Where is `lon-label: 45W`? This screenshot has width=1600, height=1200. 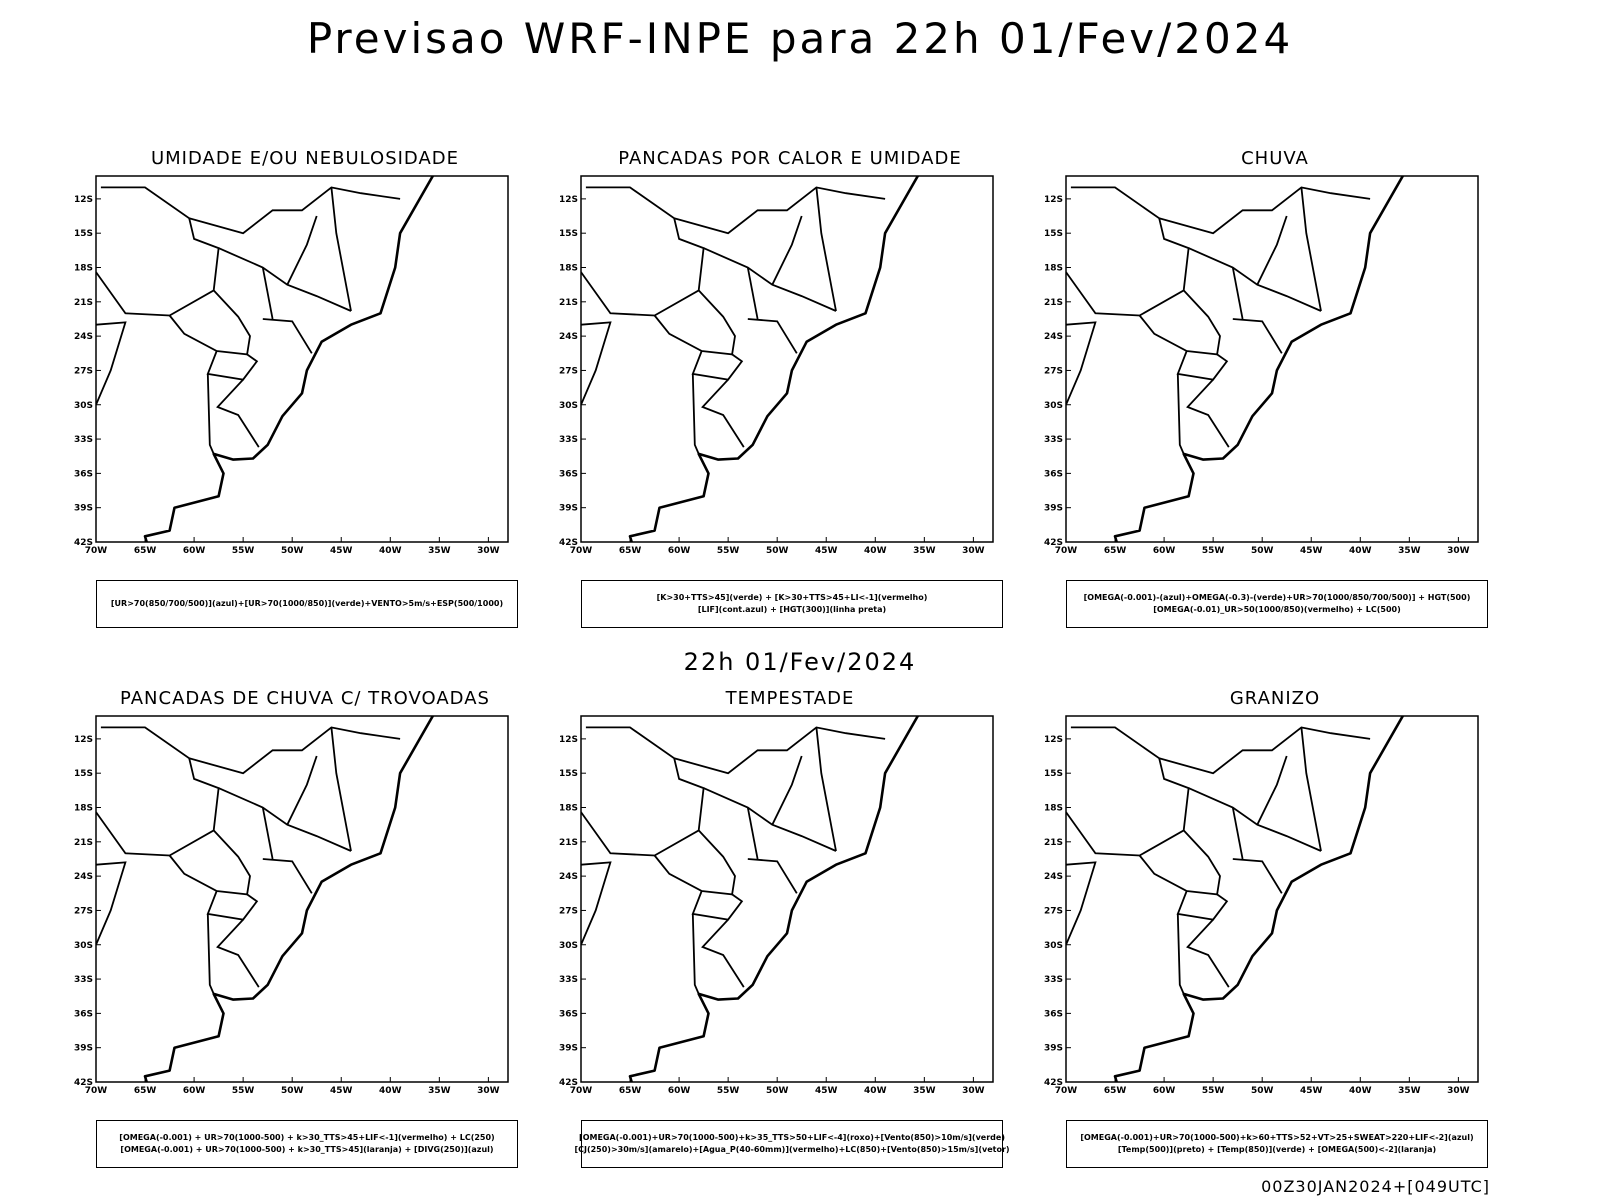
lon-label: 45W is located at coordinates (826, 1091).